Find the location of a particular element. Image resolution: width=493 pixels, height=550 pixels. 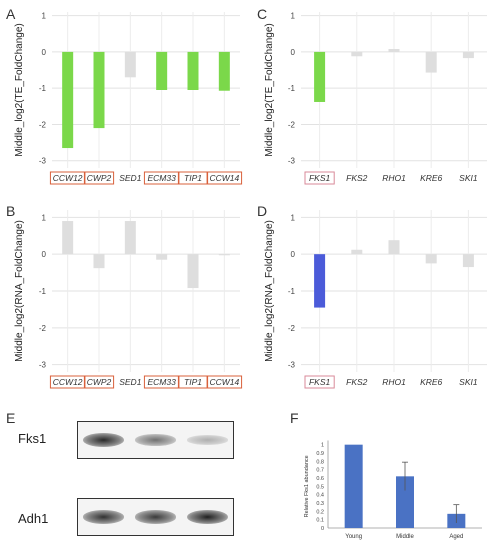

y-tick-label: -2 is located at coordinates (43, 328).